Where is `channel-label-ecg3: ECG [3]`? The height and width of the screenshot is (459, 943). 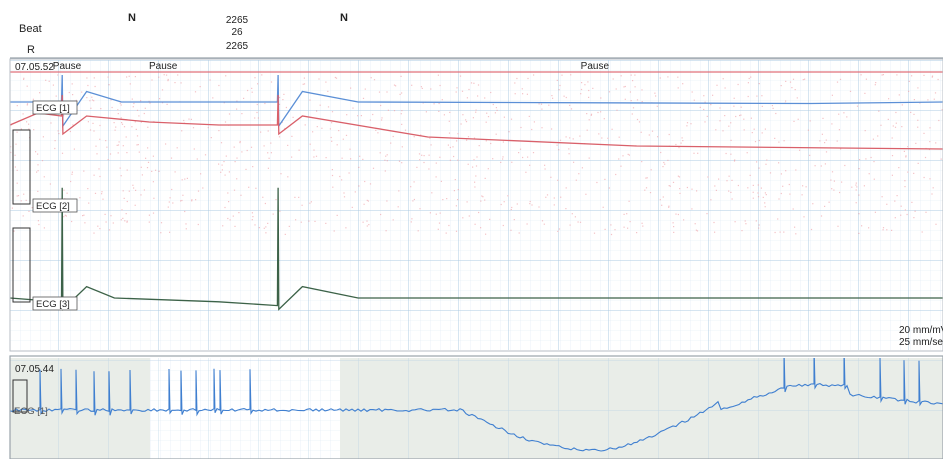
channel-label-ecg3: ECG [3] is located at coordinates (55, 303).